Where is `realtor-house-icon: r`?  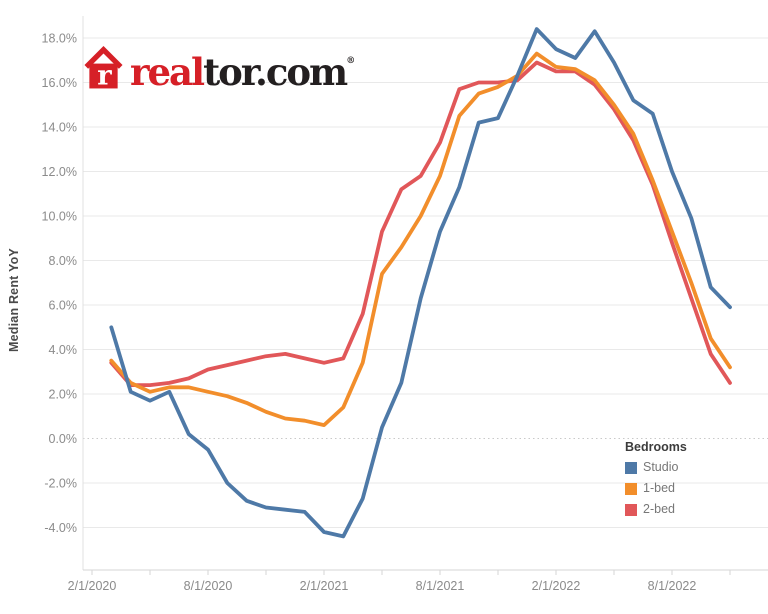
realtor-house-icon: r is located at coordinates (103, 67).